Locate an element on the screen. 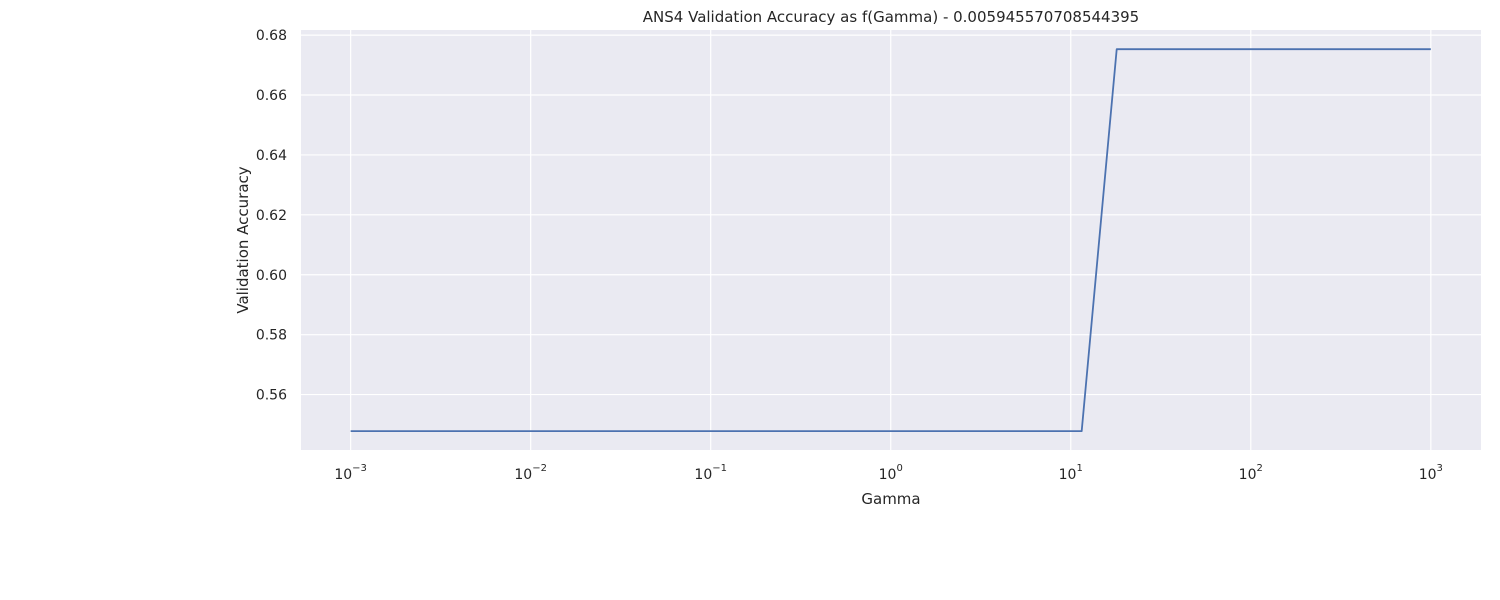  x-tick-labels: 10⁻³ 10⁻² 10⁻¹ 10⁰ 10¹ 10² 10³ is located at coordinates (888, 473).